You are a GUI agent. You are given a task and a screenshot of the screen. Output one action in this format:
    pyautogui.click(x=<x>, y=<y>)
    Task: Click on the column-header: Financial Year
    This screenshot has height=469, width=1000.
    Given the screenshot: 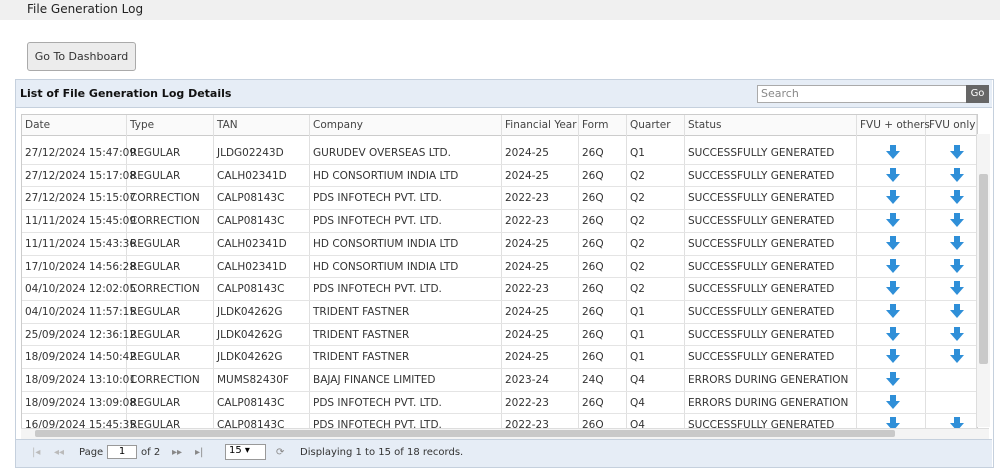 What is the action you would take?
    pyautogui.click(x=541, y=125)
    